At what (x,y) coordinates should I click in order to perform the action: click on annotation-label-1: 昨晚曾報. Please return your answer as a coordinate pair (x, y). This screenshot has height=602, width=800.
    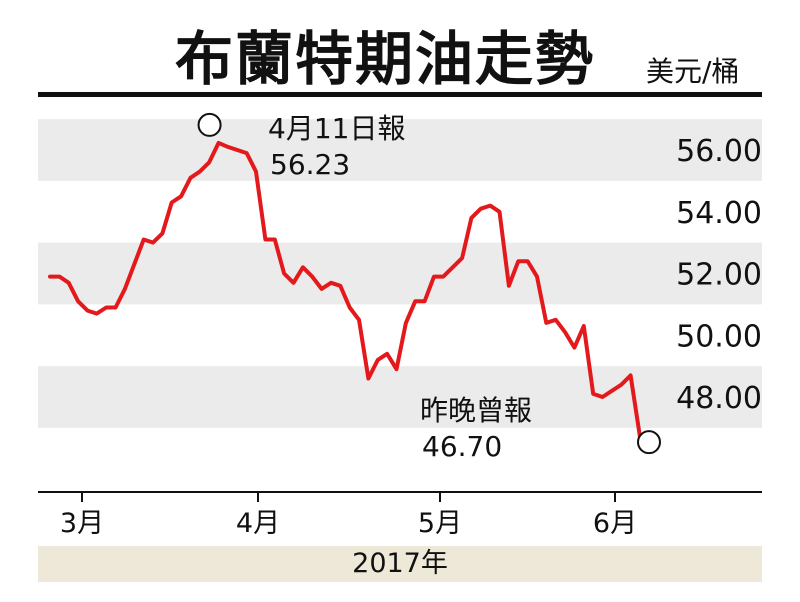
    Looking at the image, I should click on (476, 410).